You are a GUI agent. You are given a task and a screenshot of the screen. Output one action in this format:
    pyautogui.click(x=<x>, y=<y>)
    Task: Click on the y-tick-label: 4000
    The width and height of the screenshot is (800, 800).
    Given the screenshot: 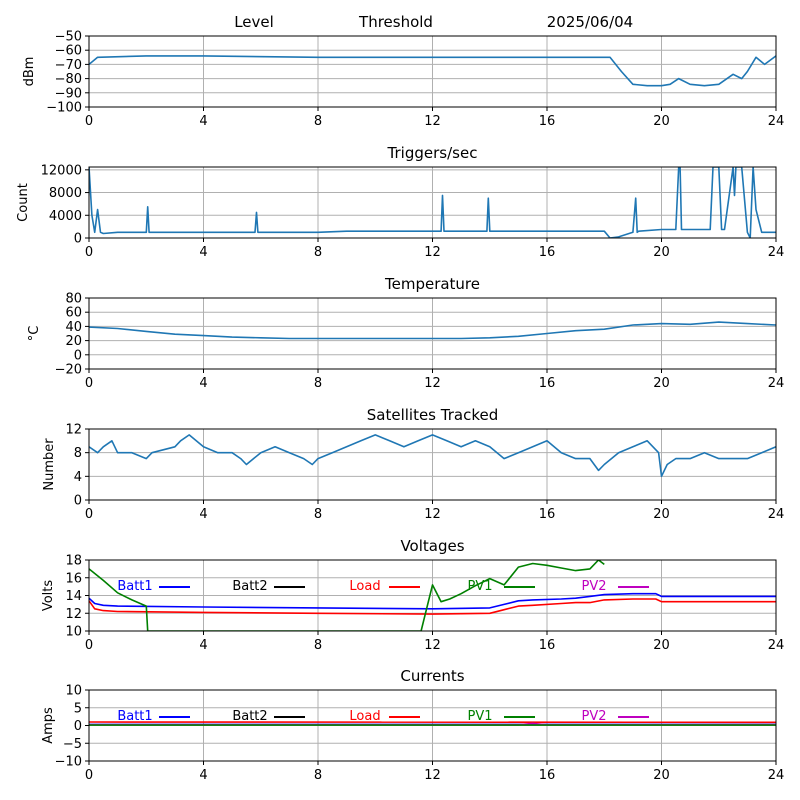 What is the action you would take?
    pyautogui.click(x=65, y=216)
    